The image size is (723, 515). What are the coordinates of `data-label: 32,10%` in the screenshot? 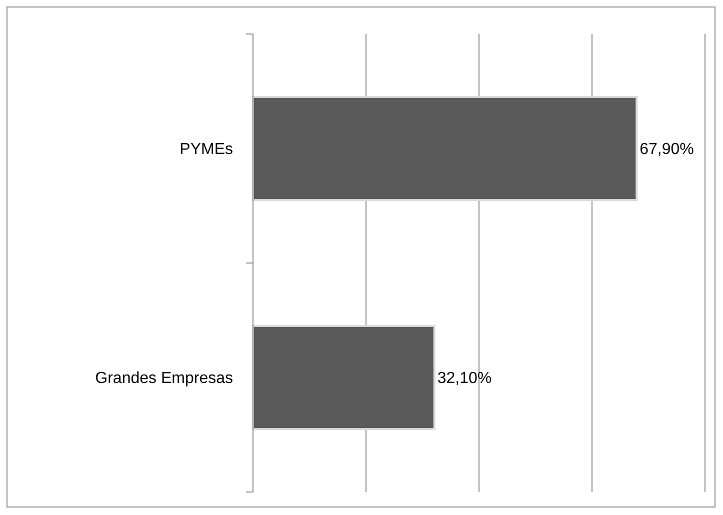 It's located at (464, 379).